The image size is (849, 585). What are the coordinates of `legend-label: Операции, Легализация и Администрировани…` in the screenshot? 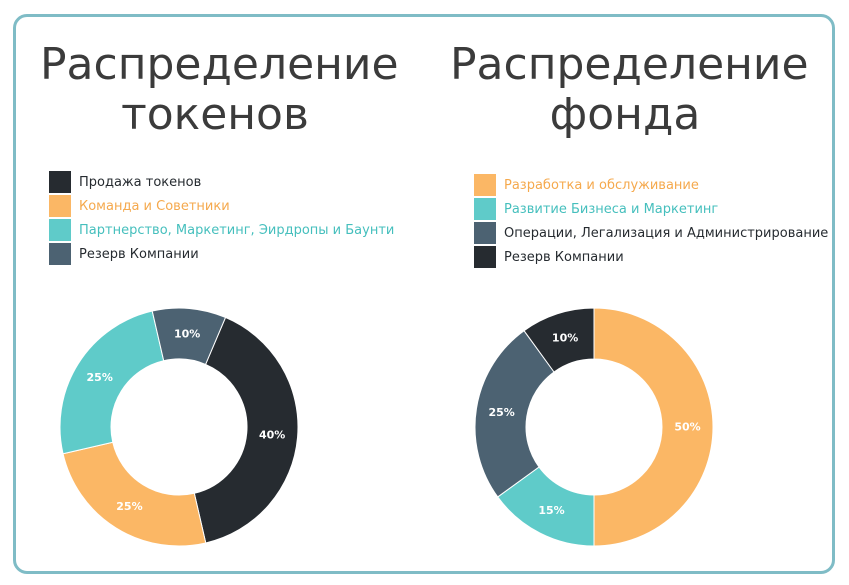 It's located at (666, 233).